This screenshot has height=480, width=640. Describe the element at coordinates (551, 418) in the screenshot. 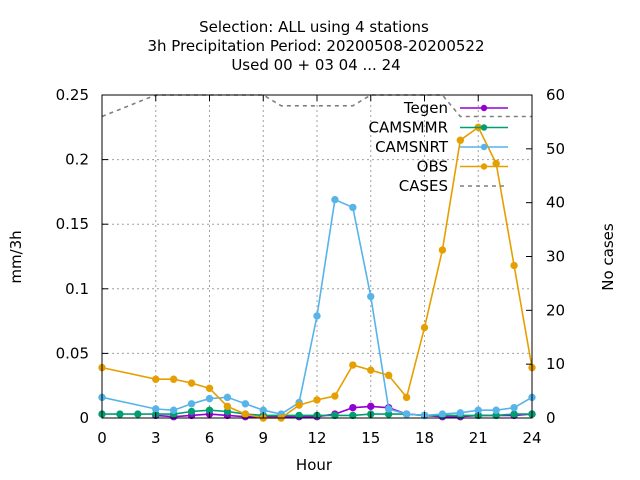

I see `y2-tick-label: 0` at that location.